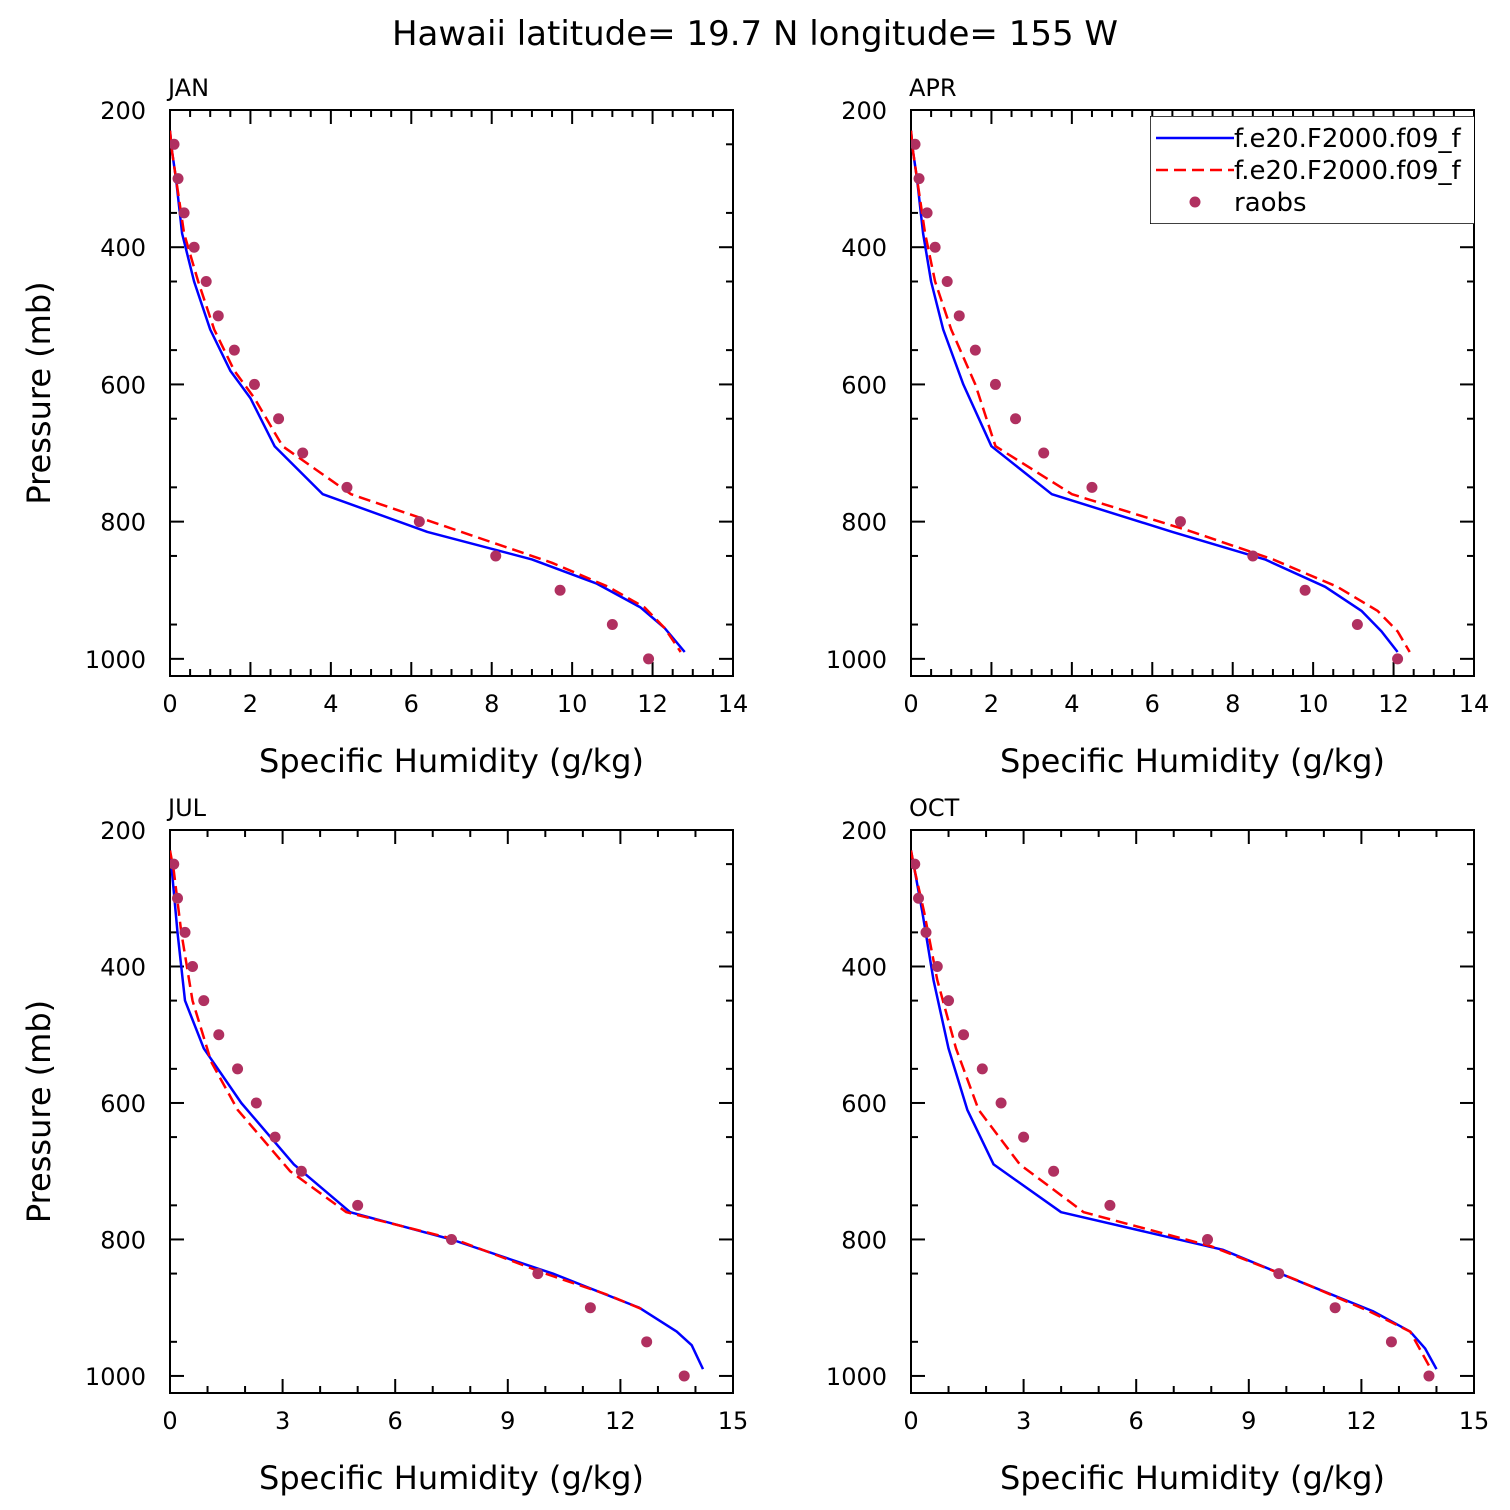  What do you see at coordinates (934, 808) in the screenshot?
I see `panel-label: OCT` at bounding box center [934, 808].